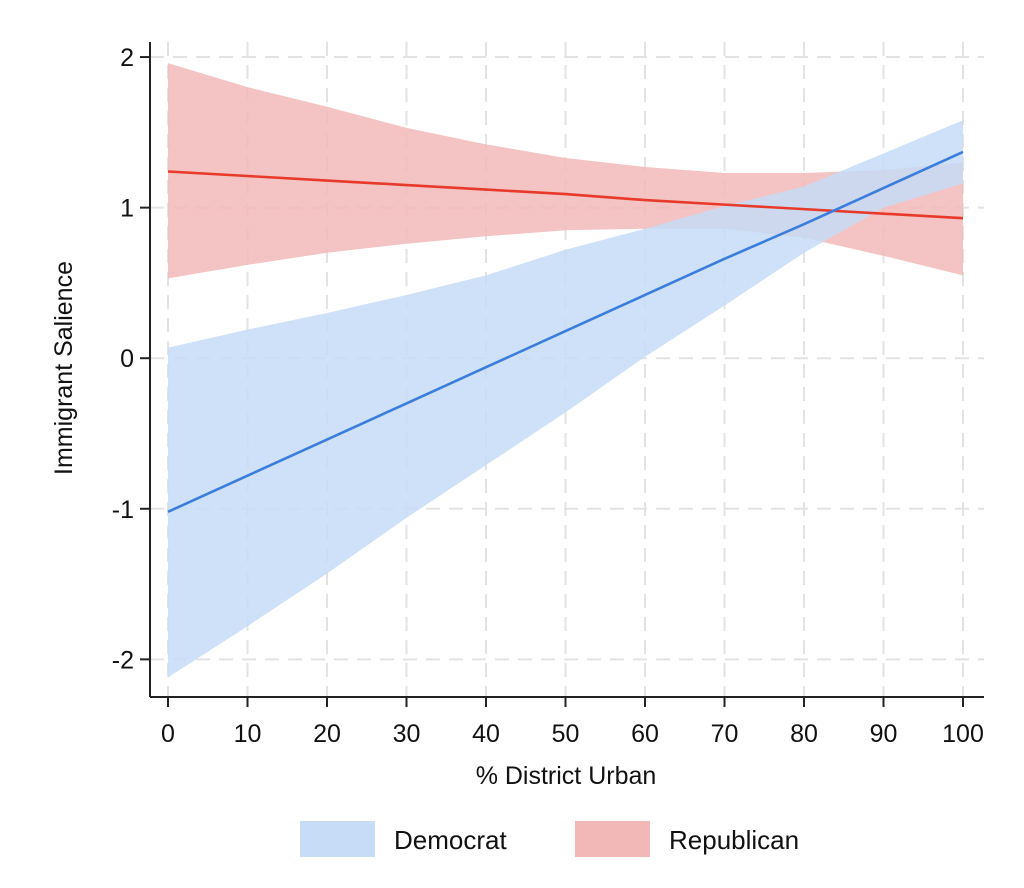 This screenshot has width=1024, height=888. I want to click on legend-label-republican: Republican, so click(734, 840).